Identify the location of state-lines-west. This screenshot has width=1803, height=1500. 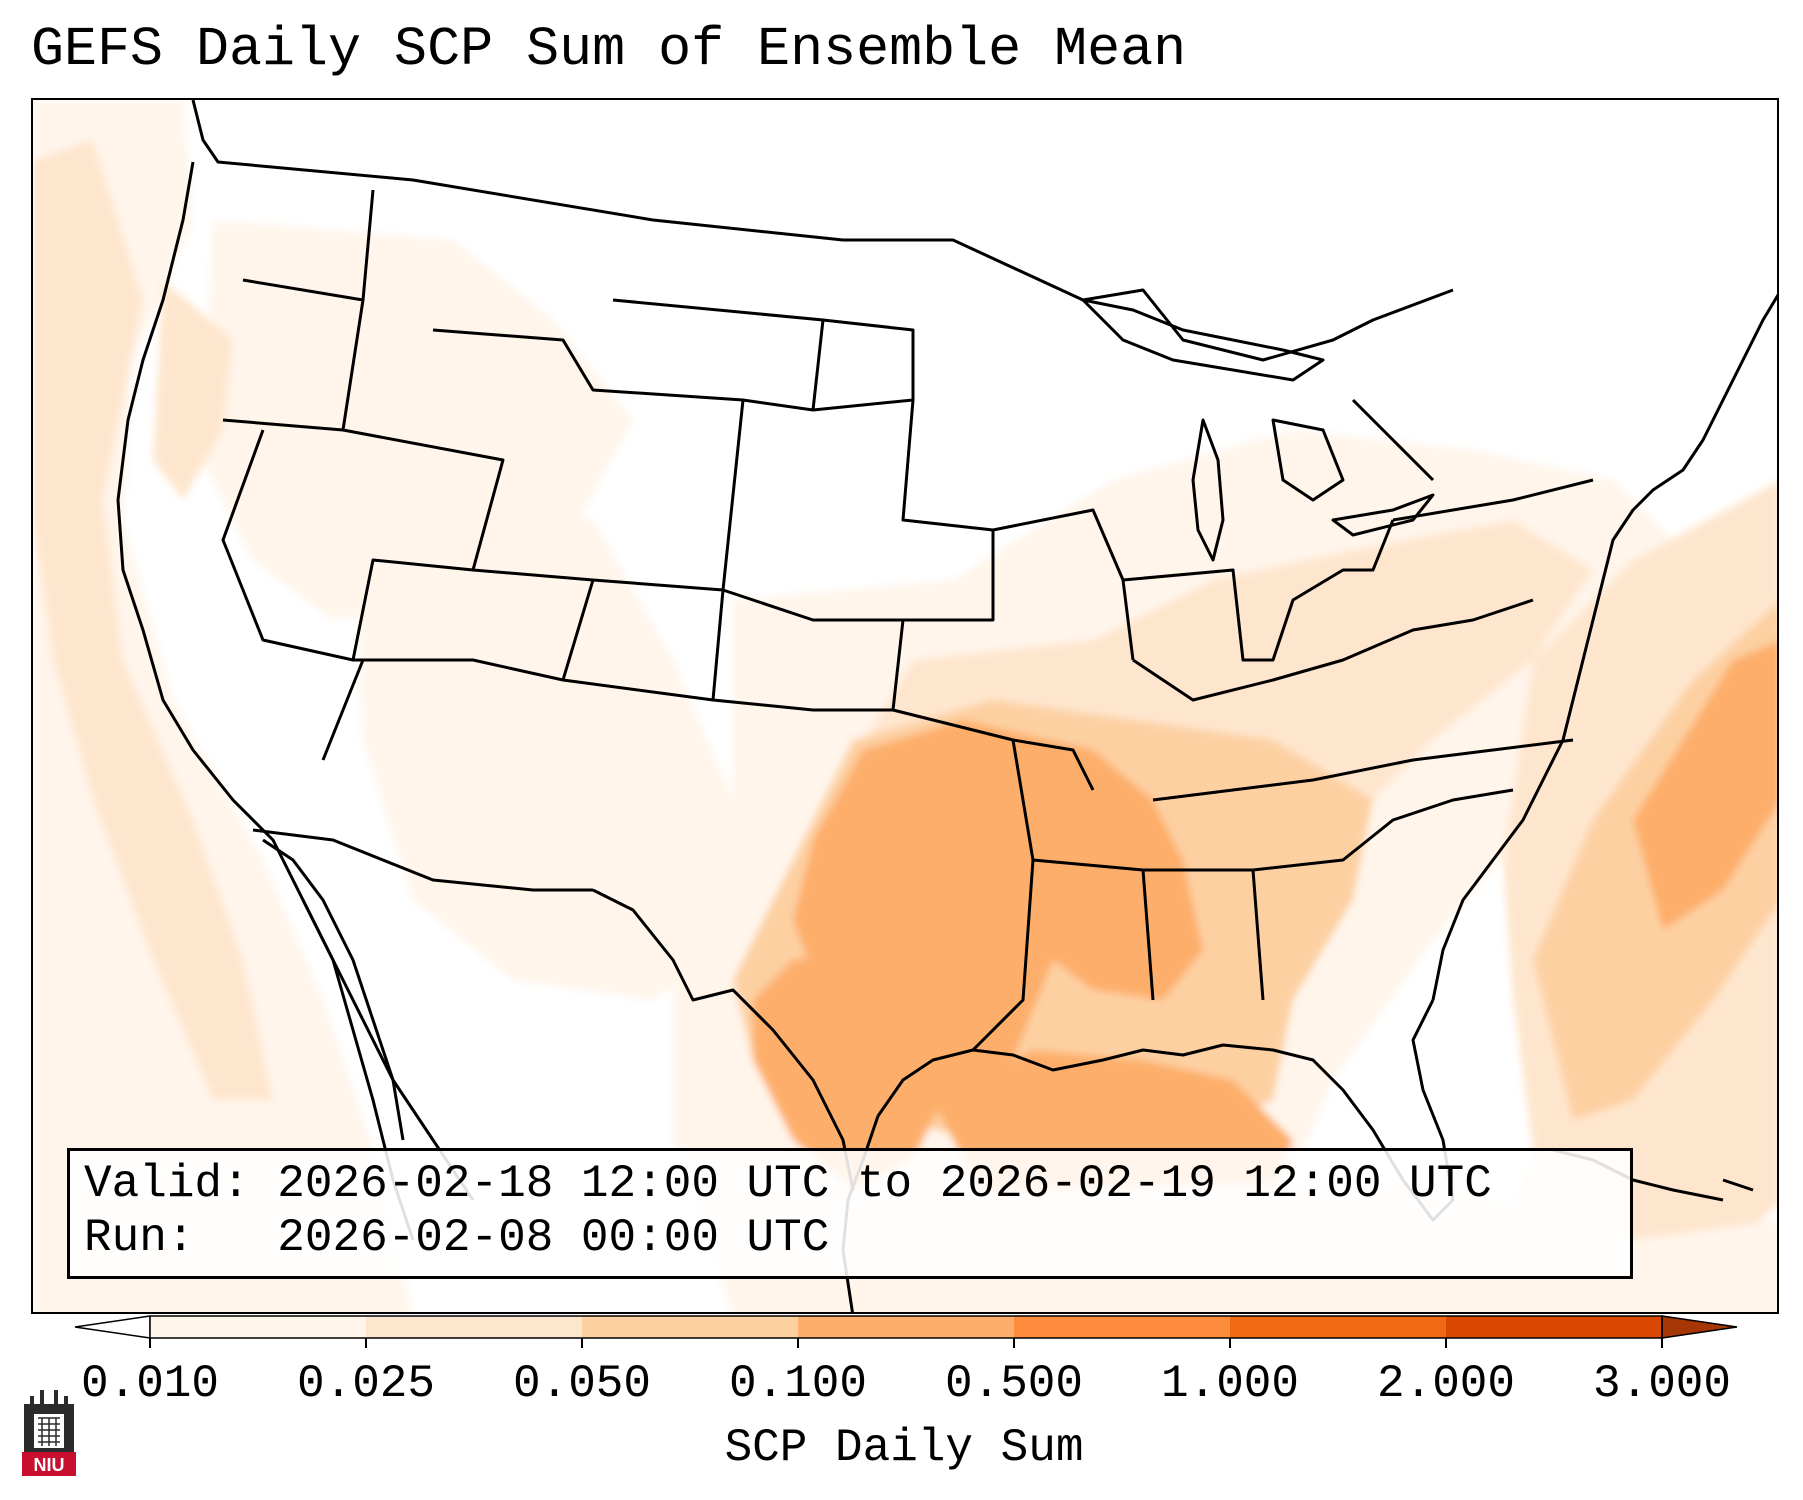
(568, 475).